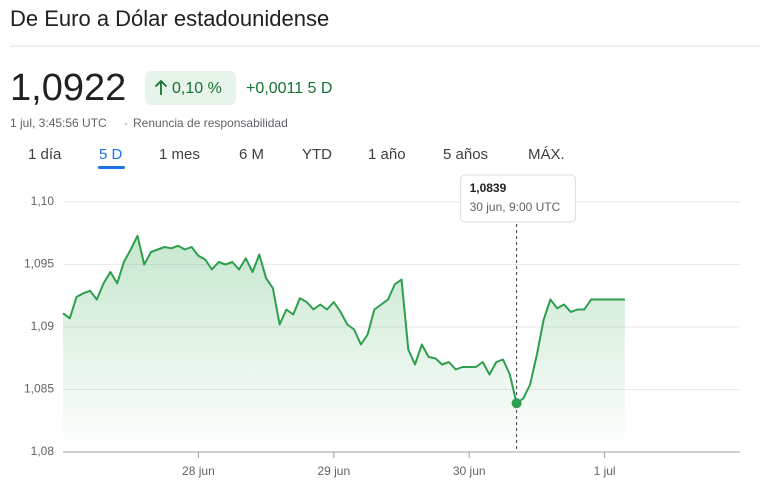 This screenshot has height=496, width=761. I want to click on tab: 5 años, so click(465, 154).